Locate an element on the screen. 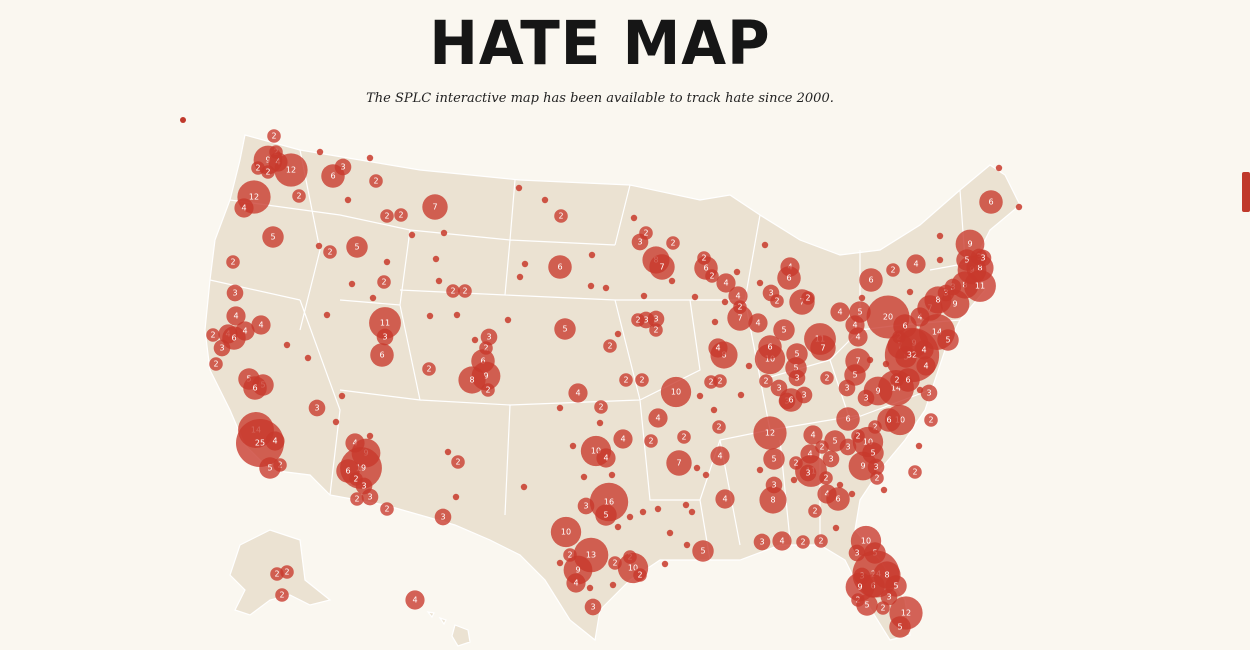 The width and height of the screenshot is (1250, 650). marker: 25 is located at coordinates (260, 443).